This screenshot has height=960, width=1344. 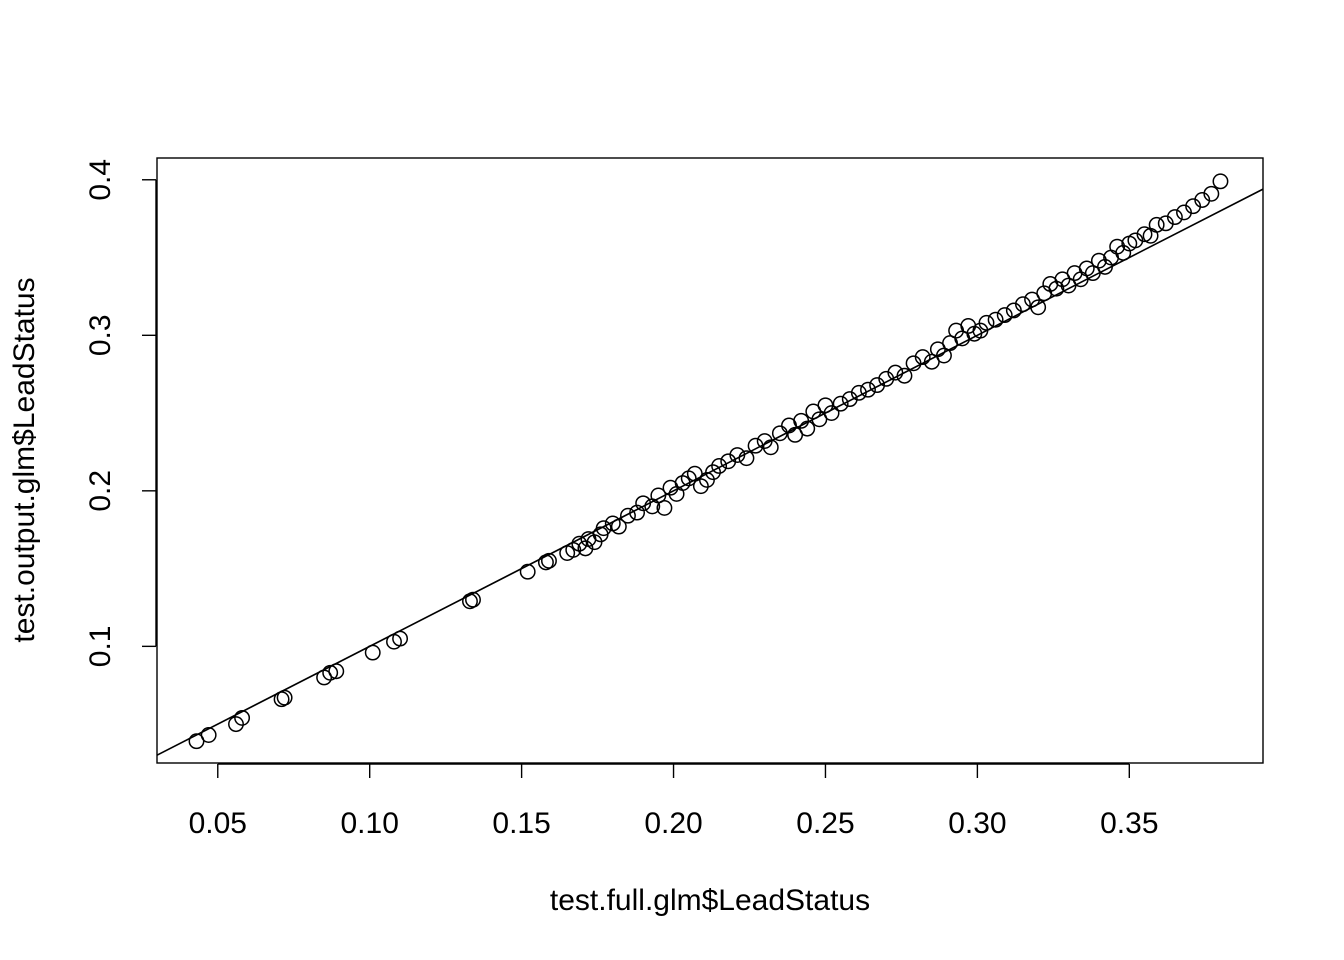 I want to click on y-tick-label: 0.4, so click(x=100, y=180).